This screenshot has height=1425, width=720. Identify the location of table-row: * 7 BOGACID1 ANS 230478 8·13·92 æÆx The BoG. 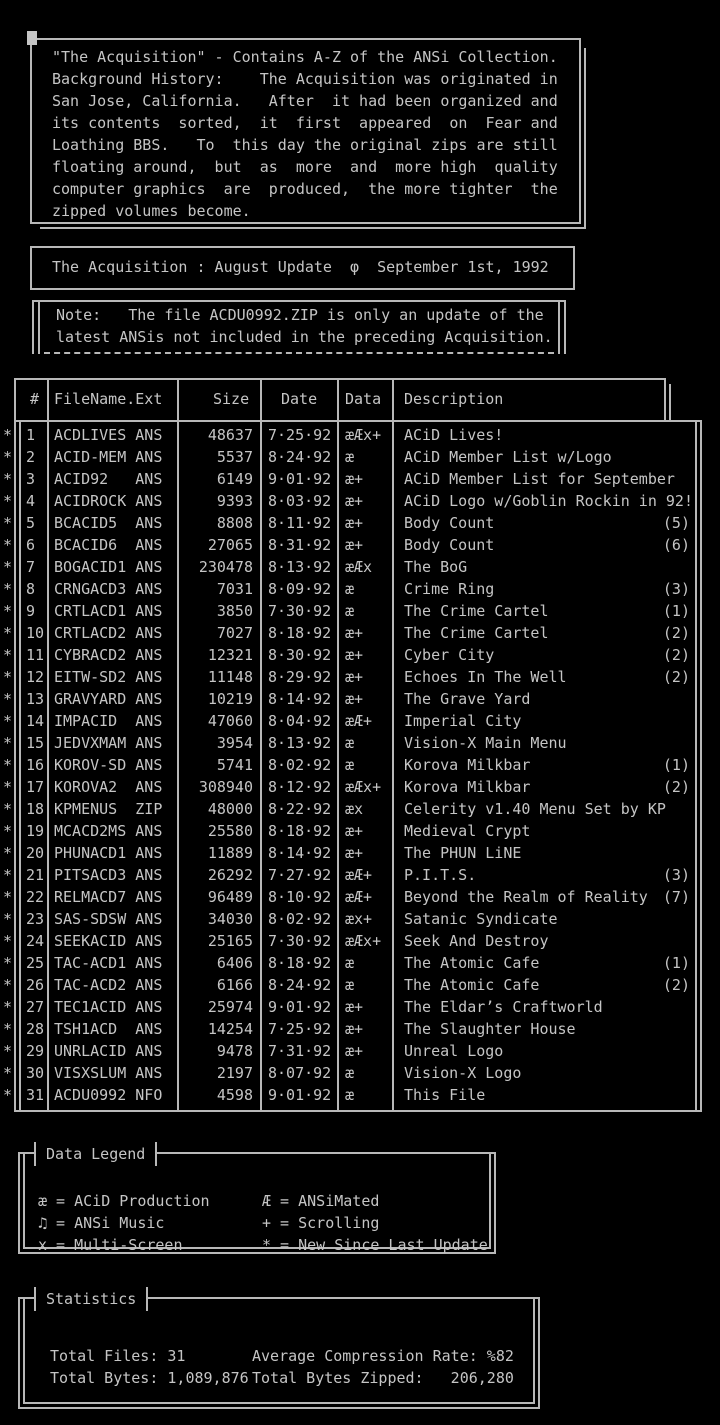
(360, 567).